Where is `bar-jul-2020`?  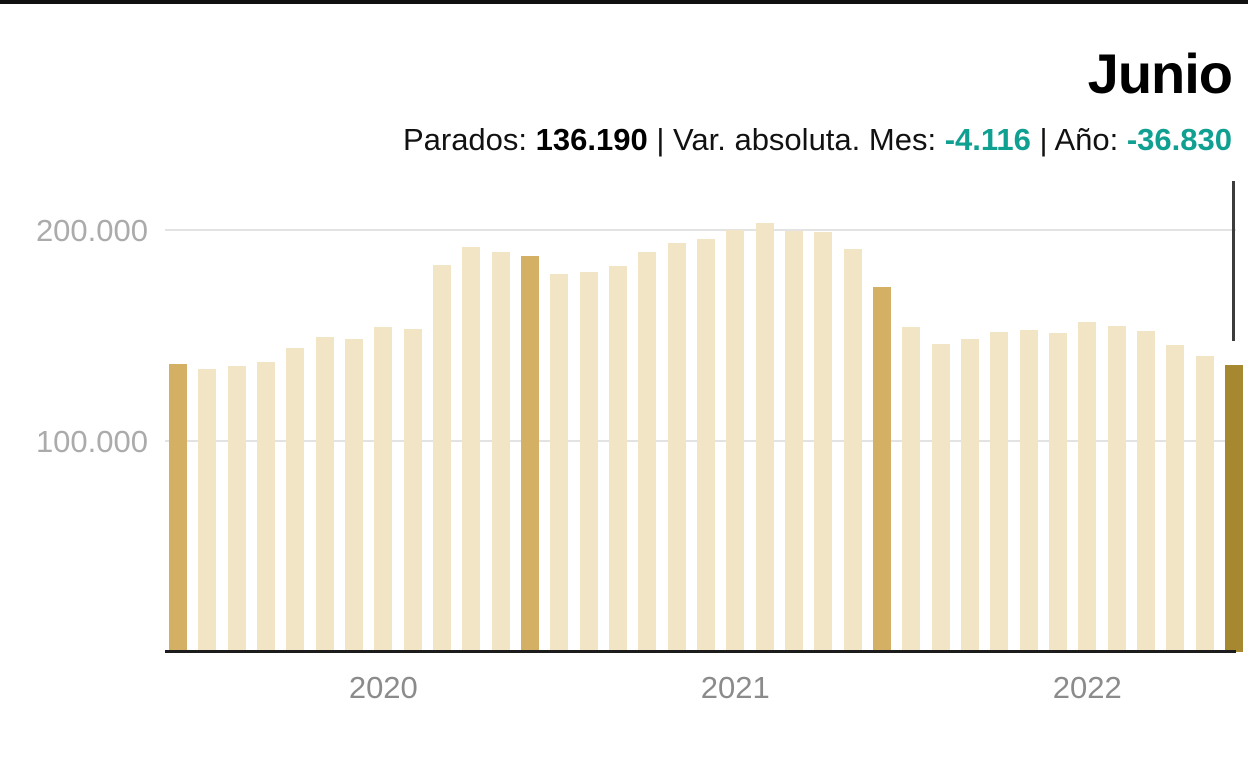
bar-jul-2020 is located at coordinates (559, 462).